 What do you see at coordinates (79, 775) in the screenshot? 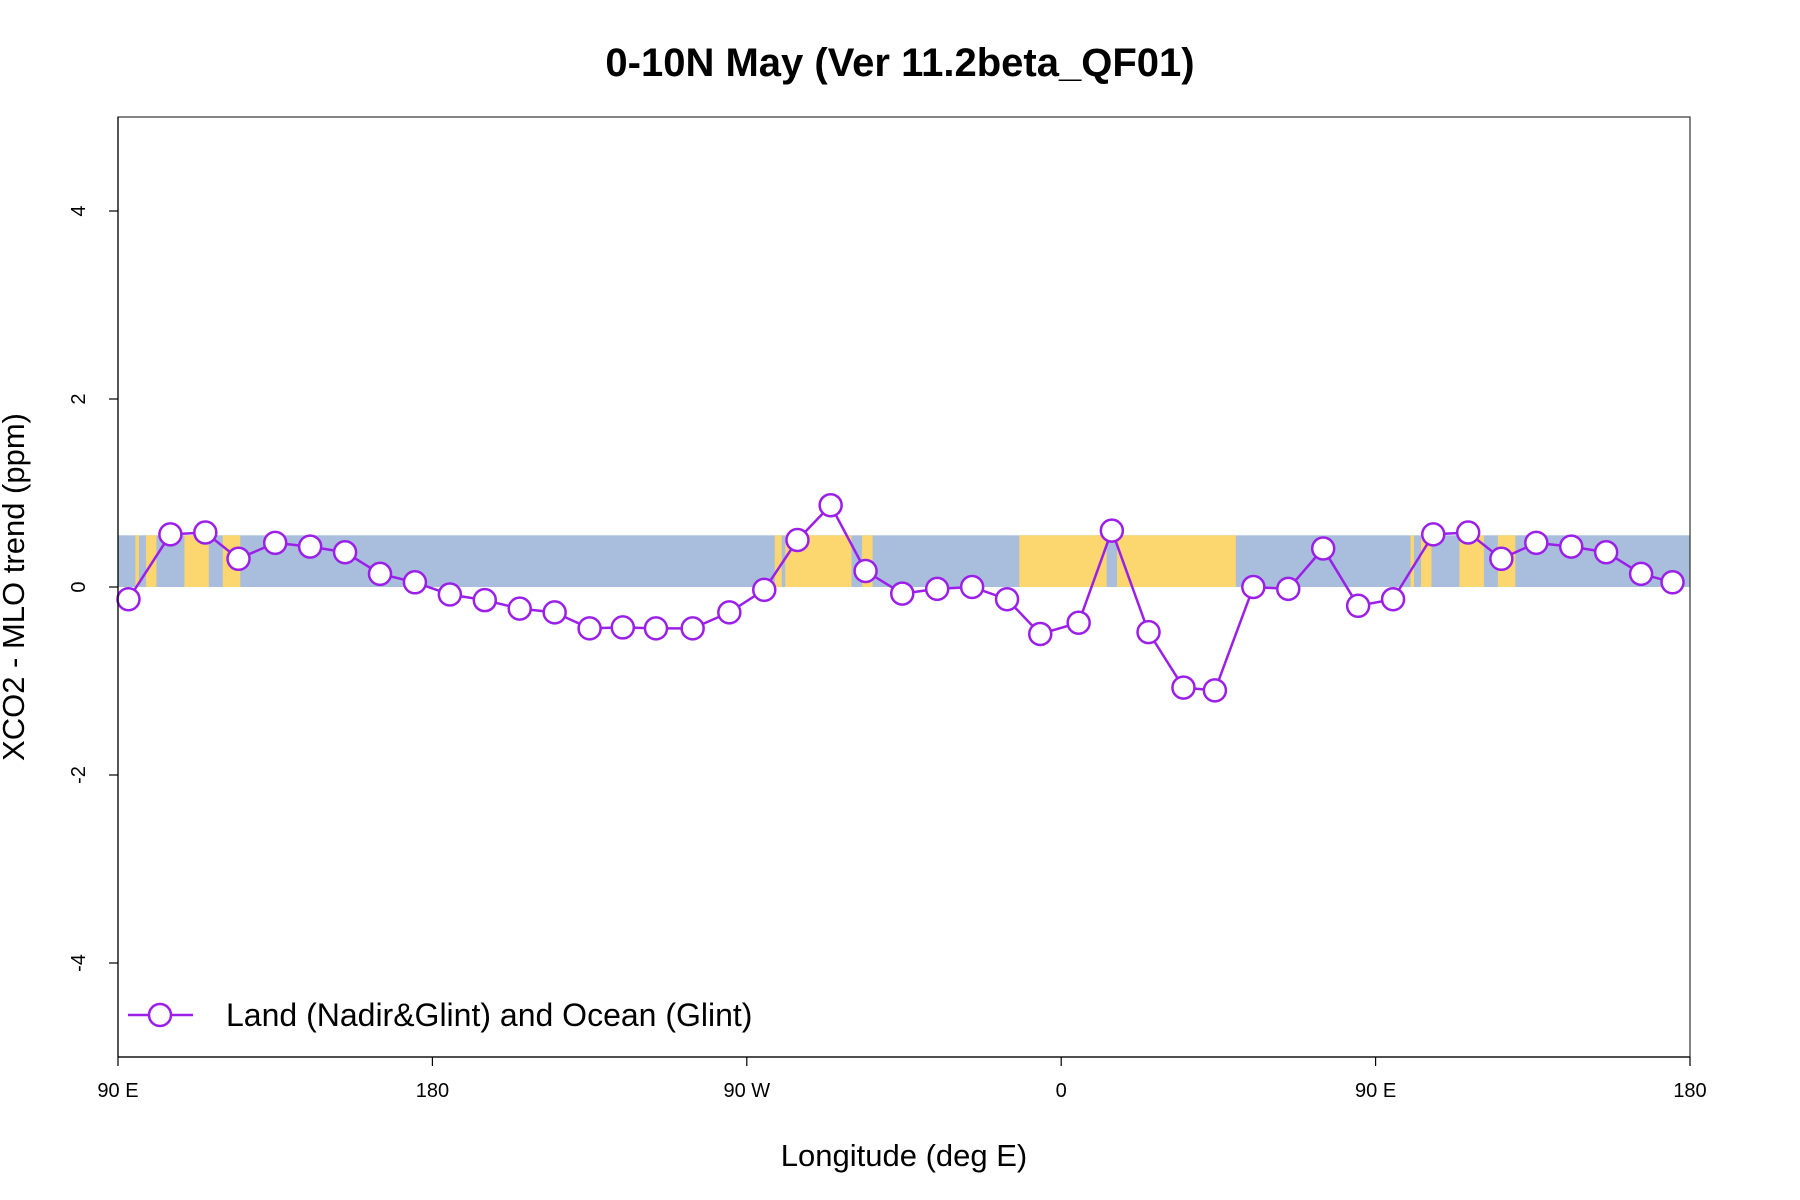
I see `y-tick-label: -2` at bounding box center [79, 775].